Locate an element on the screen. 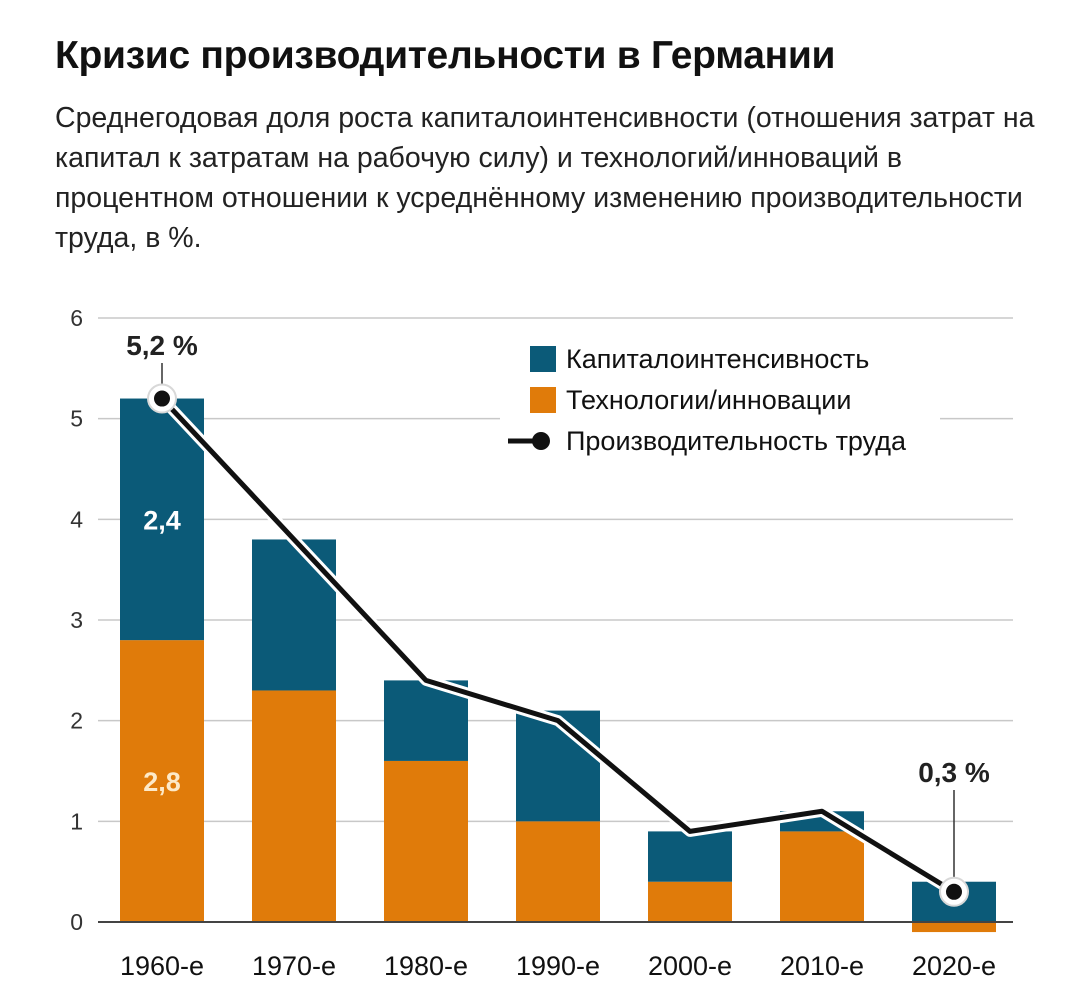 This screenshot has width=1088, height=997. legend-swatch-tech is located at coordinates (543, 400).